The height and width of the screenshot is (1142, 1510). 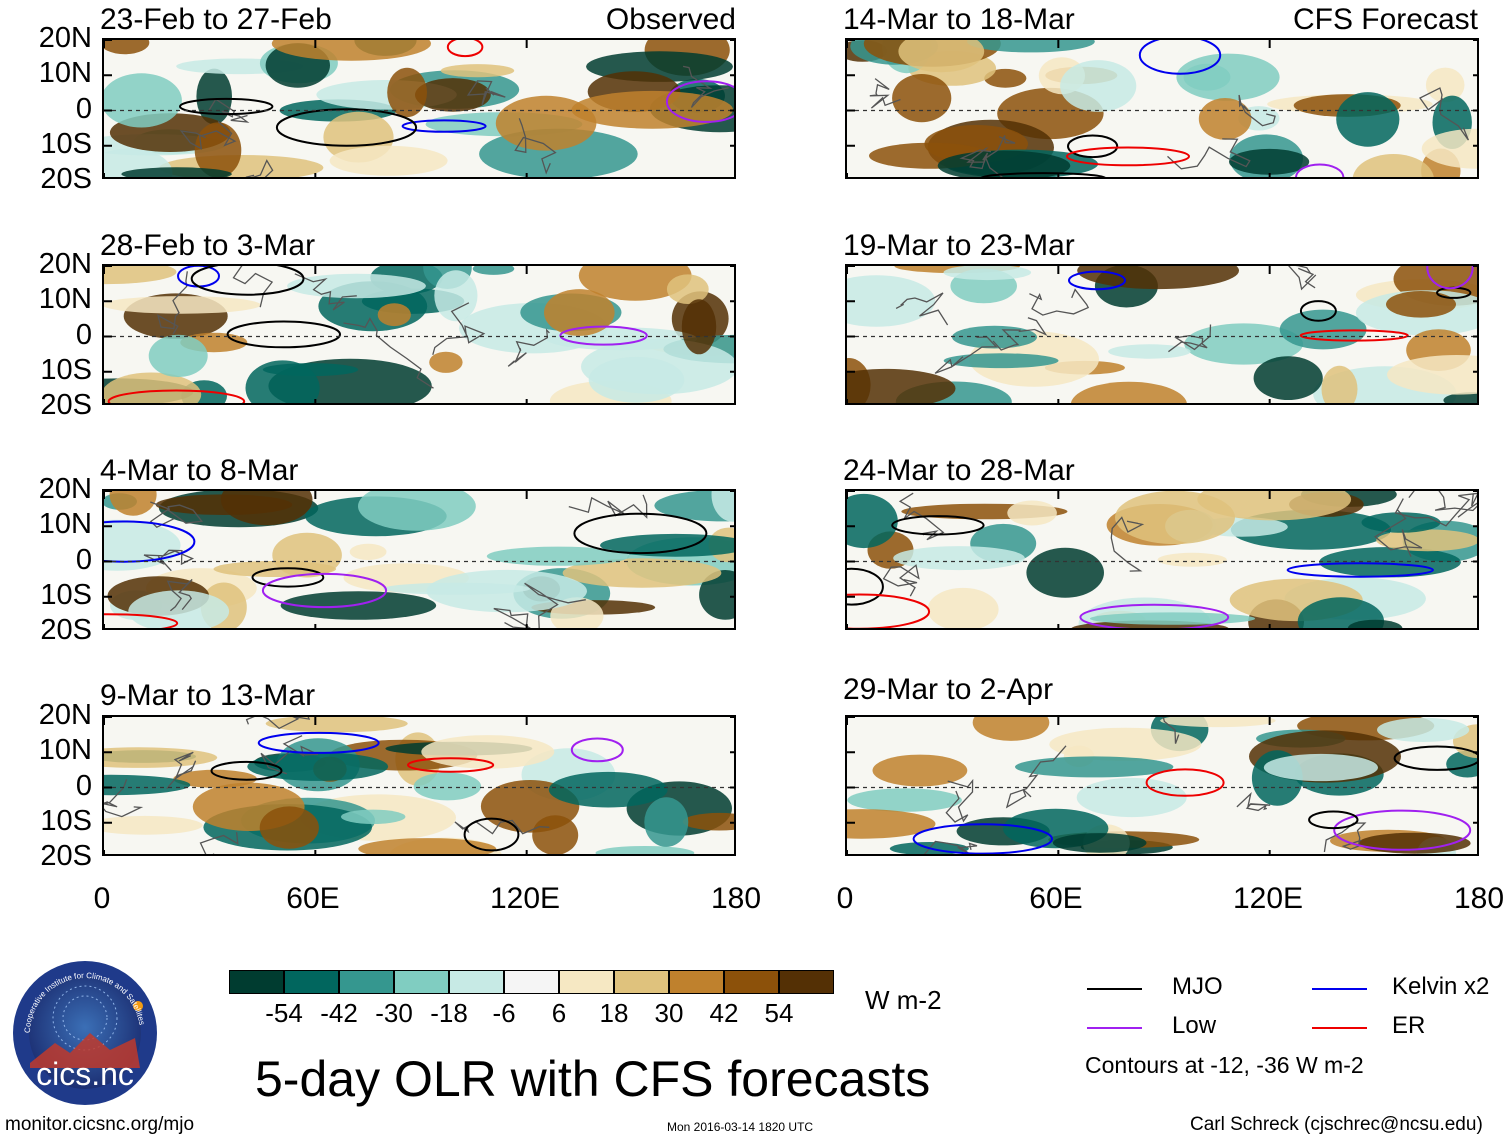 What do you see at coordinates (284, 1013) in the screenshot?
I see `colorbar-label: -54` at bounding box center [284, 1013].